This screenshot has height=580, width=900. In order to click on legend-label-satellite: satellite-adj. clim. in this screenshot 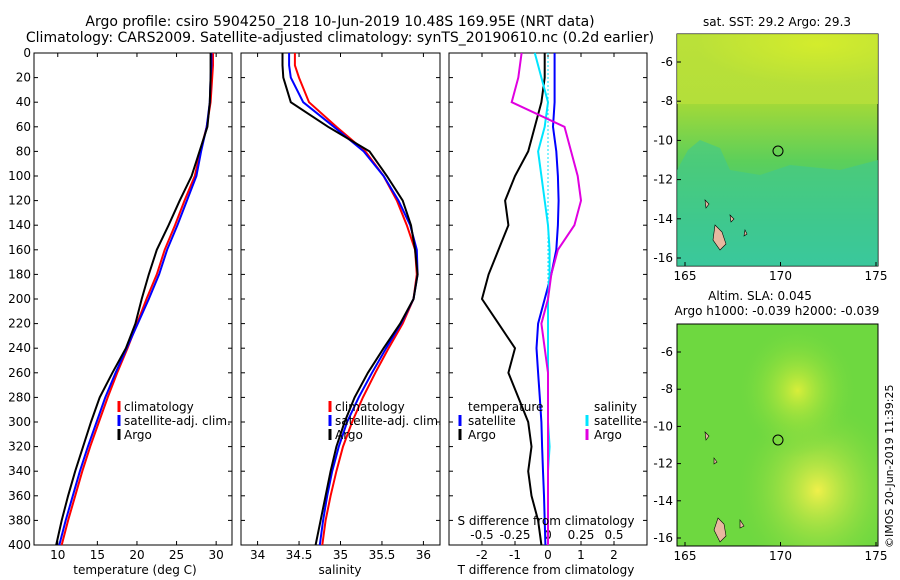, I will do `click(177, 421)`.